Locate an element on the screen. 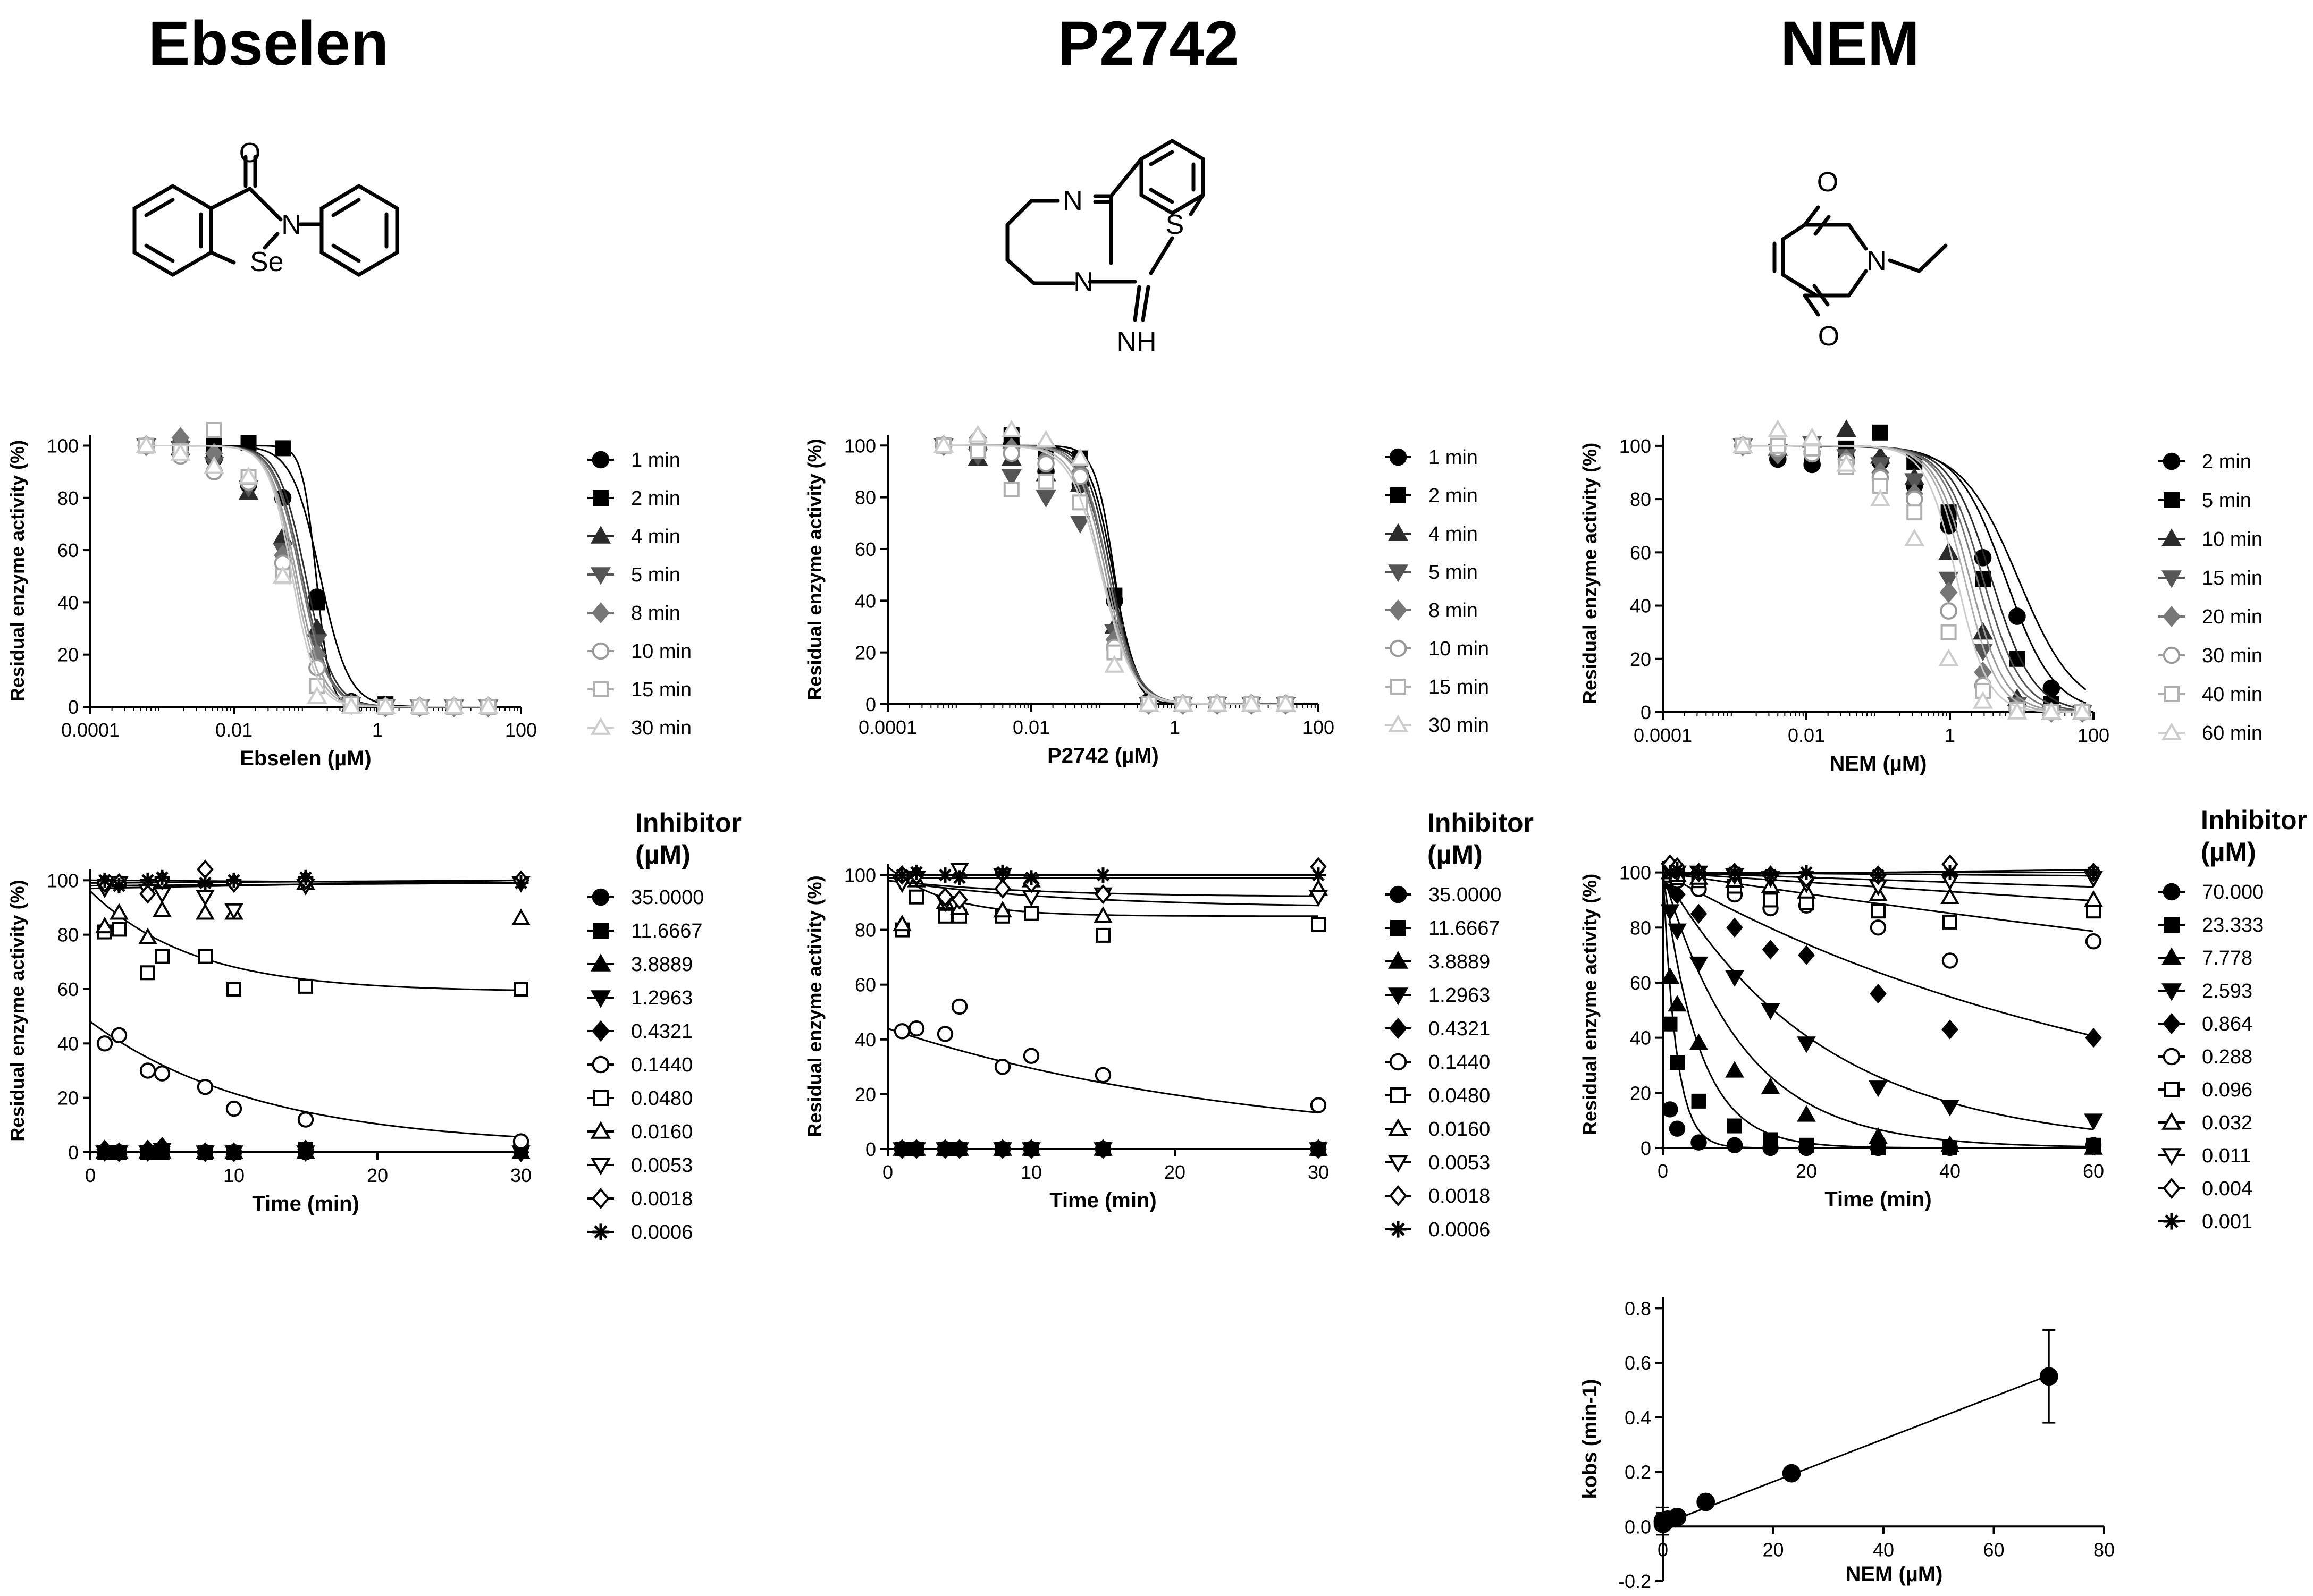  nem_time-legend-label: 0.004 is located at coordinates (2227, 1189).